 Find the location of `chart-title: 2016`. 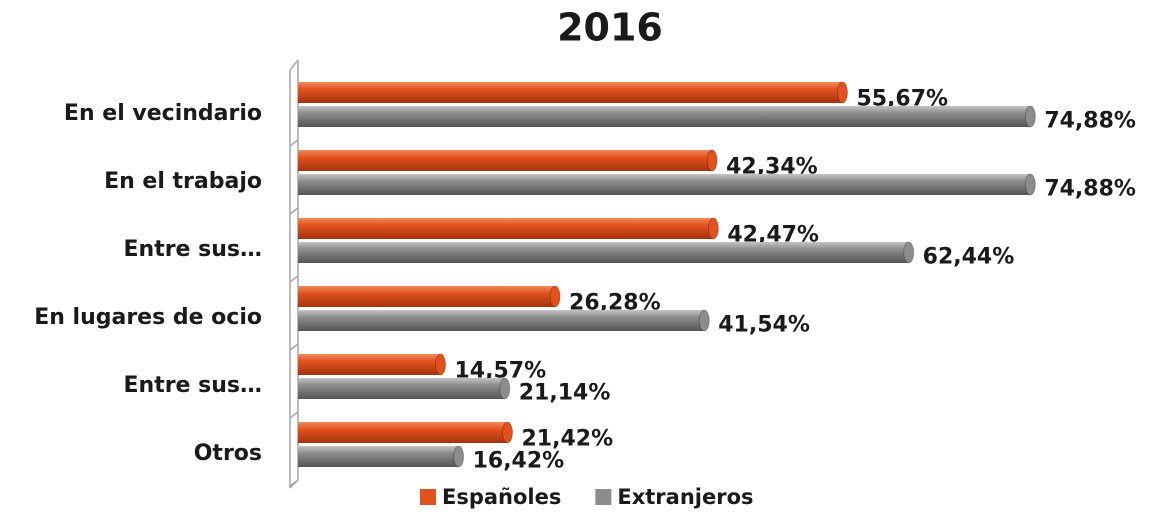

chart-title: 2016 is located at coordinates (610, 28).